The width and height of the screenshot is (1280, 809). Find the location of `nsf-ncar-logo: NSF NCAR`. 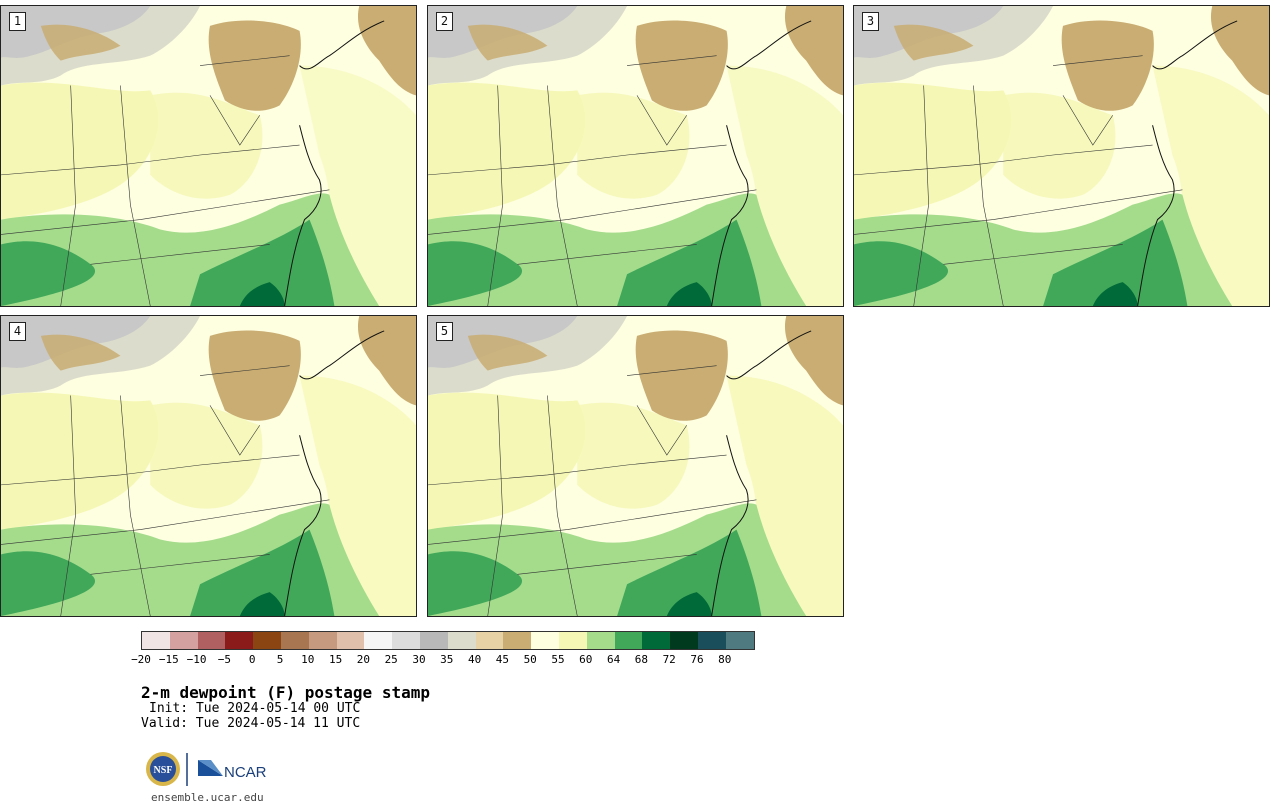

nsf-ncar-logo: NSF NCAR is located at coordinates (206, 769).